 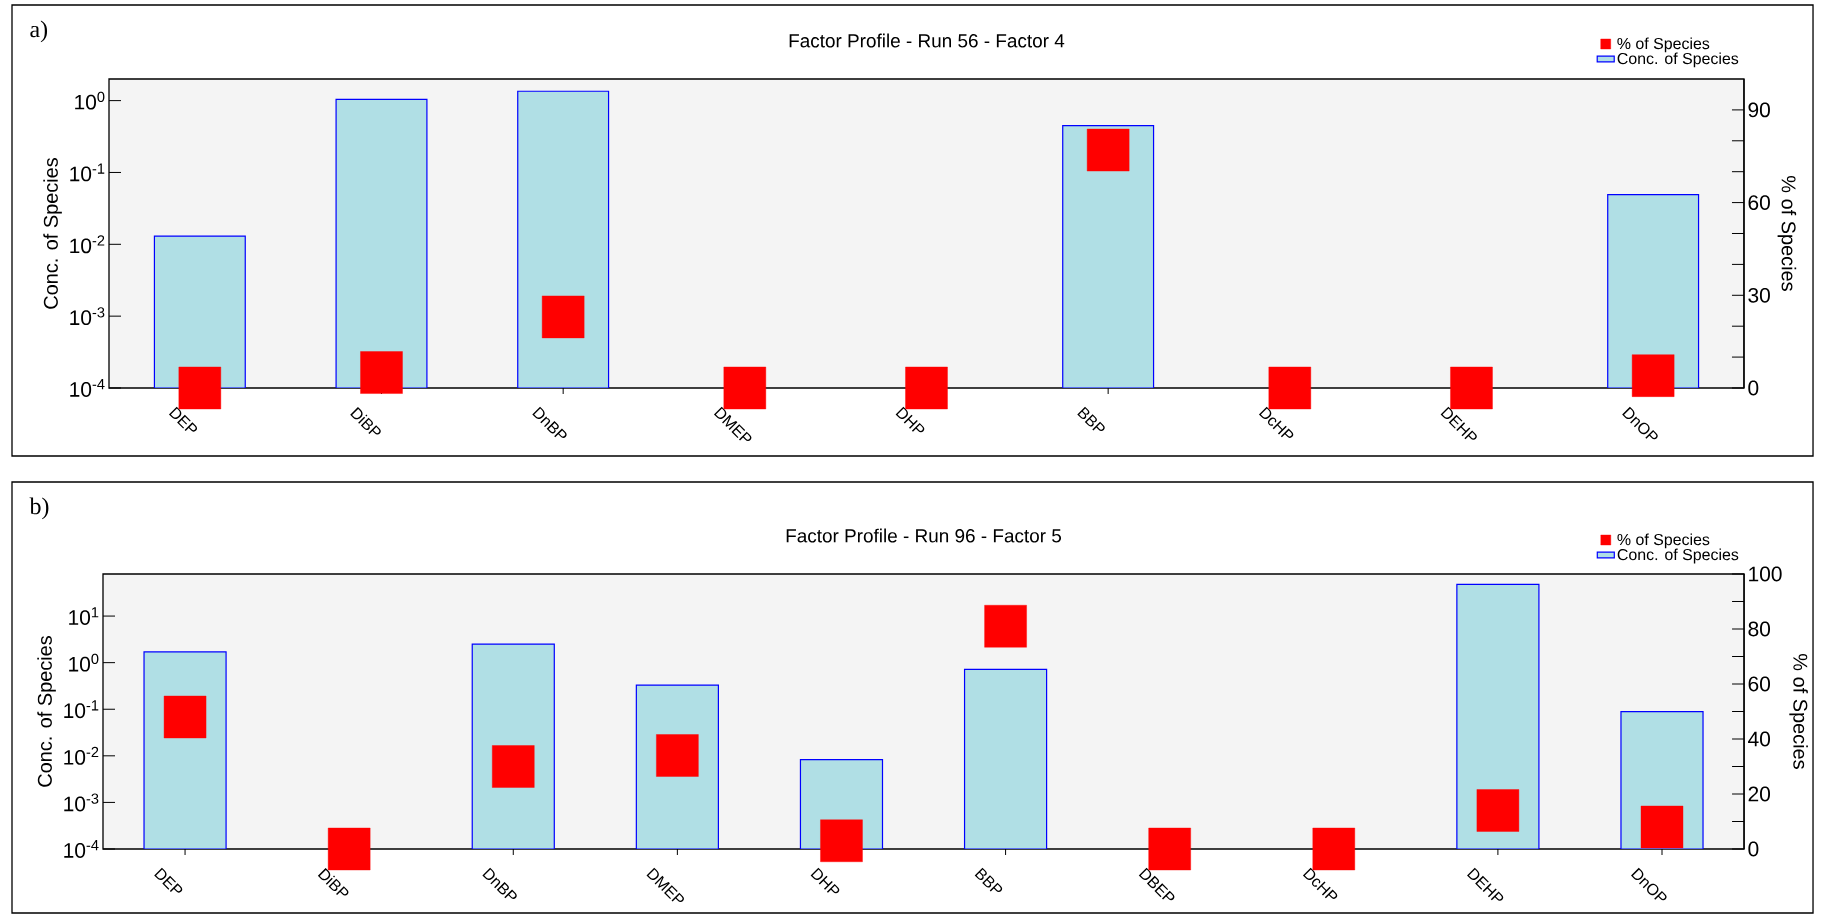 What do you see at coordinates (1759, 629) in the screenshot?
I see `y2-tick-label: 80` at bounding box center [1759, 629].